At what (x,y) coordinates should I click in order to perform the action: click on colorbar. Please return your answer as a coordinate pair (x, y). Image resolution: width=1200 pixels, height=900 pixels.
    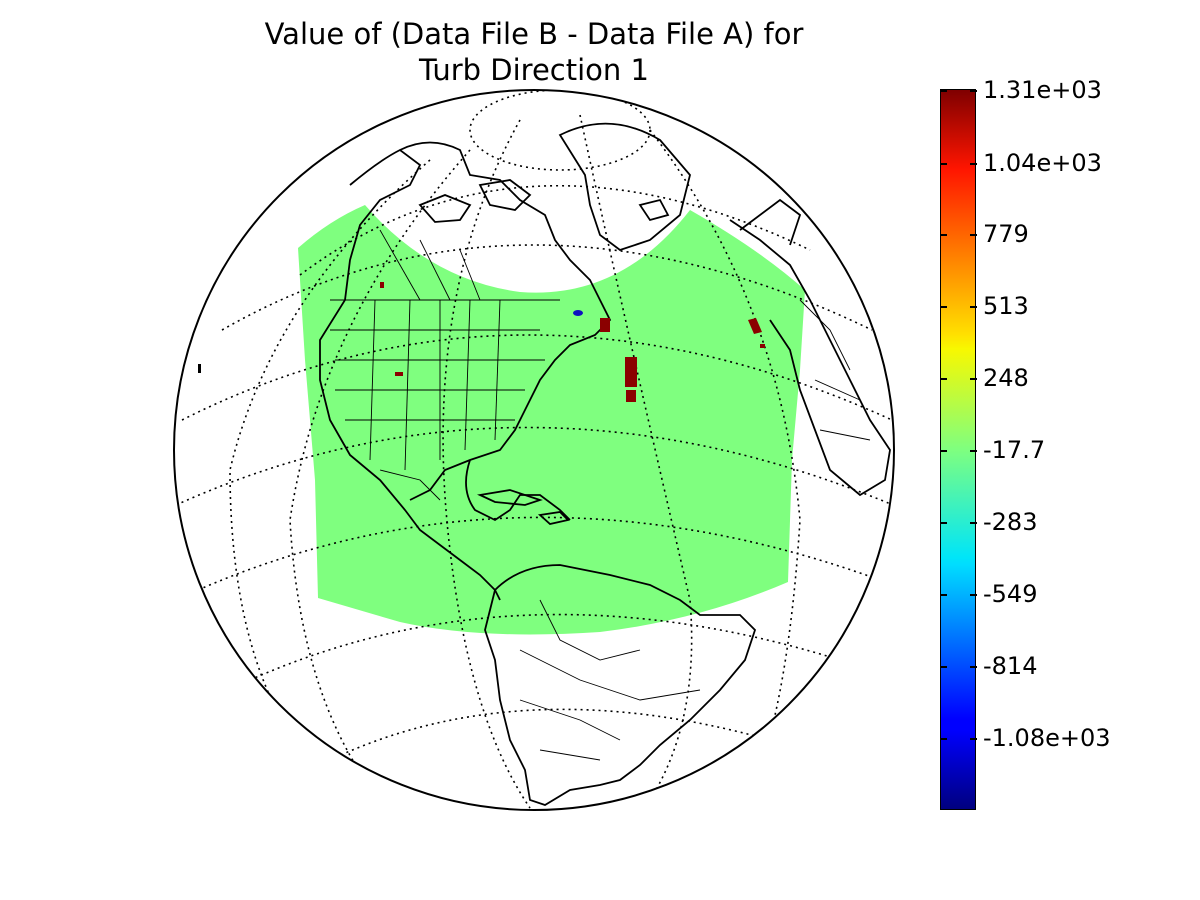
    Looking at the image, I should click on (958, 449).